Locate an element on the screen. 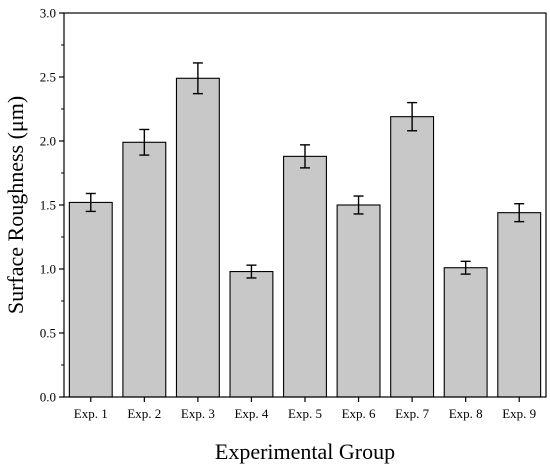 The image size is (550, 469). y-tick-label: 2.5 is located at coordinates (48, 77).